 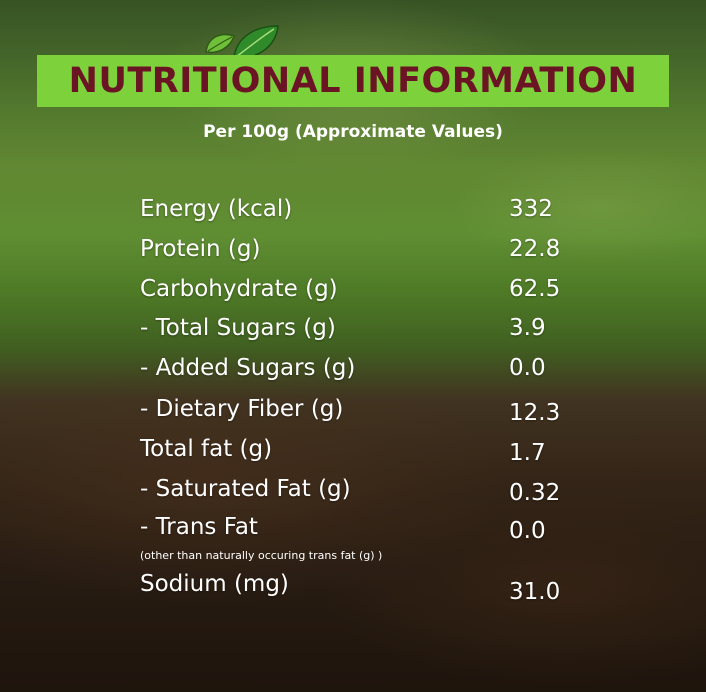 I want to click on nutrient-value: 0.32, so click(x=535, y=493).